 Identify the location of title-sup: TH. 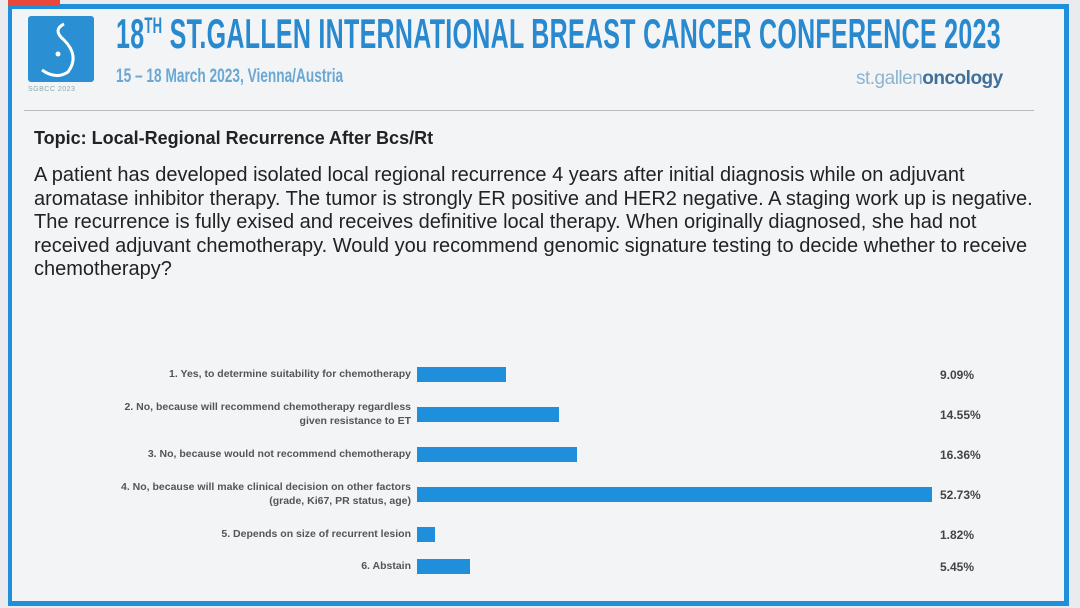
(153, 25).